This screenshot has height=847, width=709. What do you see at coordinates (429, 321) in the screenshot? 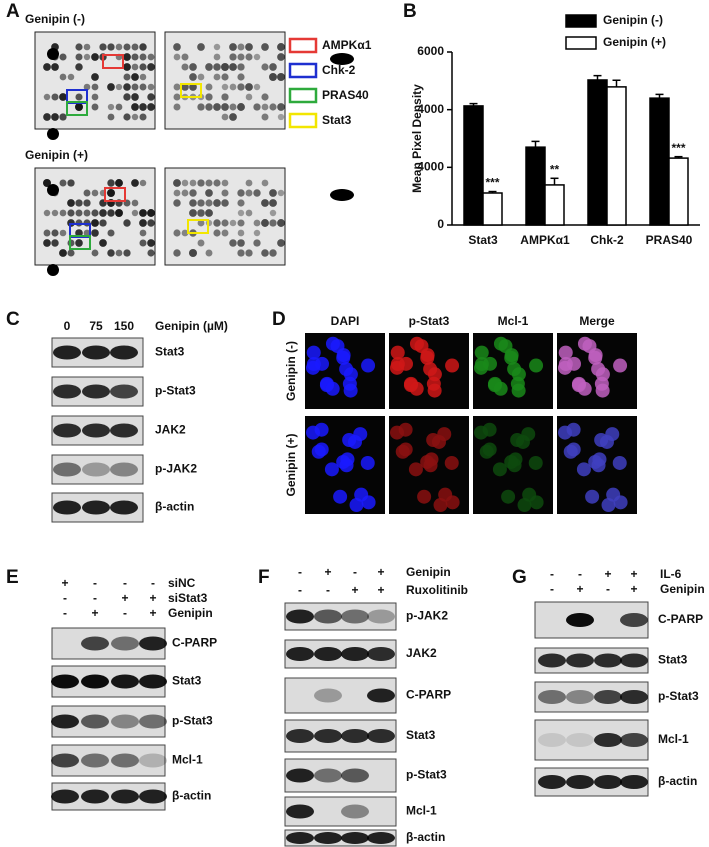
I see `column-label: p-Stat3` at bounding box center [429, 321].